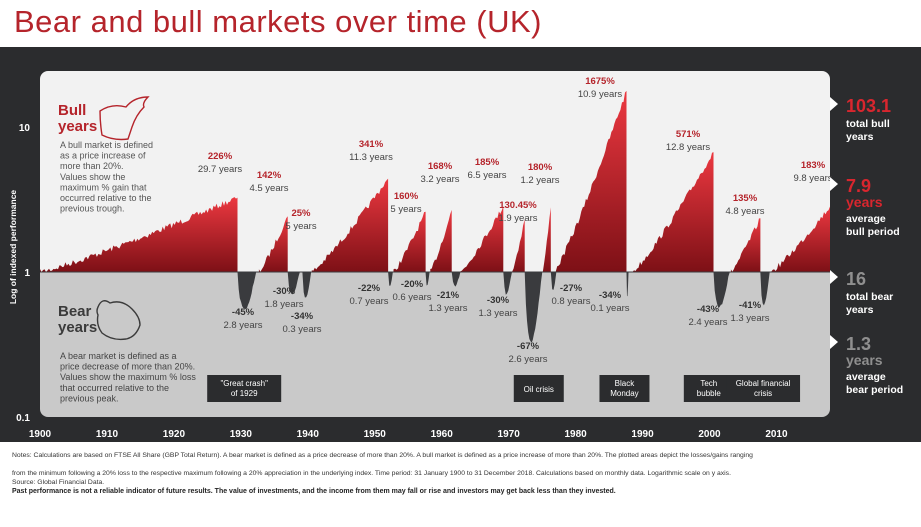  I want to click on x-tick-label: 2000, so click(709, 434).